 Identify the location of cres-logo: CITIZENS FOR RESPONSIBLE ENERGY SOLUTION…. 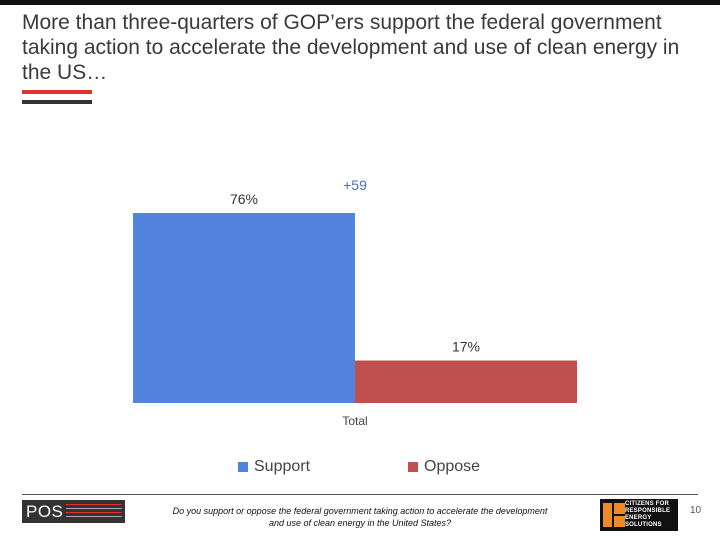
(639, 515).